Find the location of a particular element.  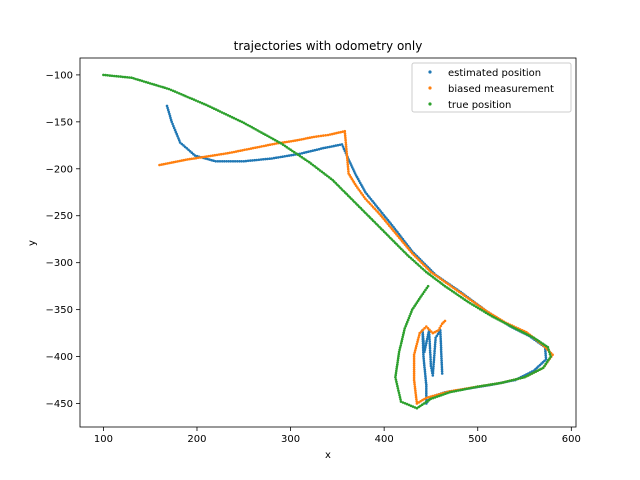

y-tick-label: −150 is located at coordinates (59, 122).